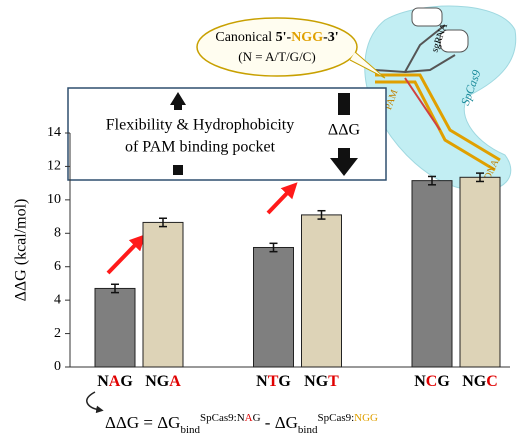  I want to click on text-segment: G, so click(257, 418).